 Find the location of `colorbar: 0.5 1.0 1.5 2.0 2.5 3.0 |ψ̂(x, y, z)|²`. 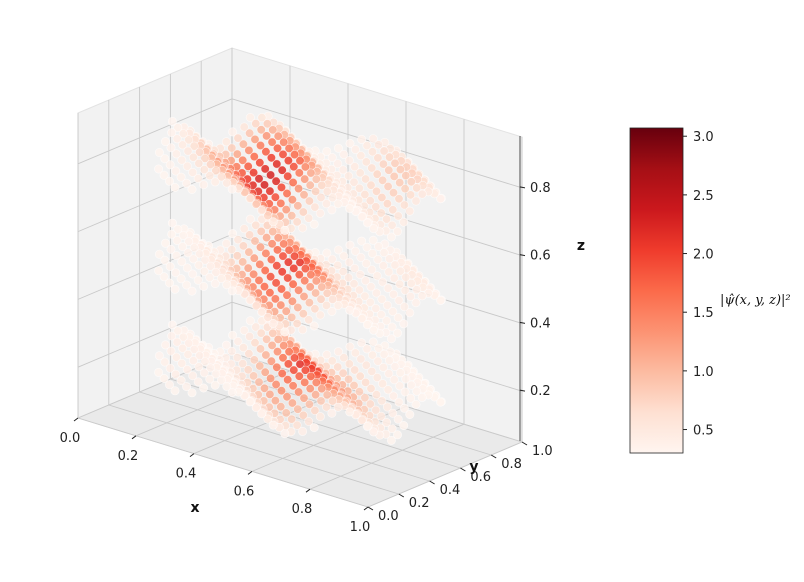

colorbar: 0.5 1.0 1.5 2.0 2.5 3.0 |ψ̂(x, y, z)|² is located at coordinates (710, 290).